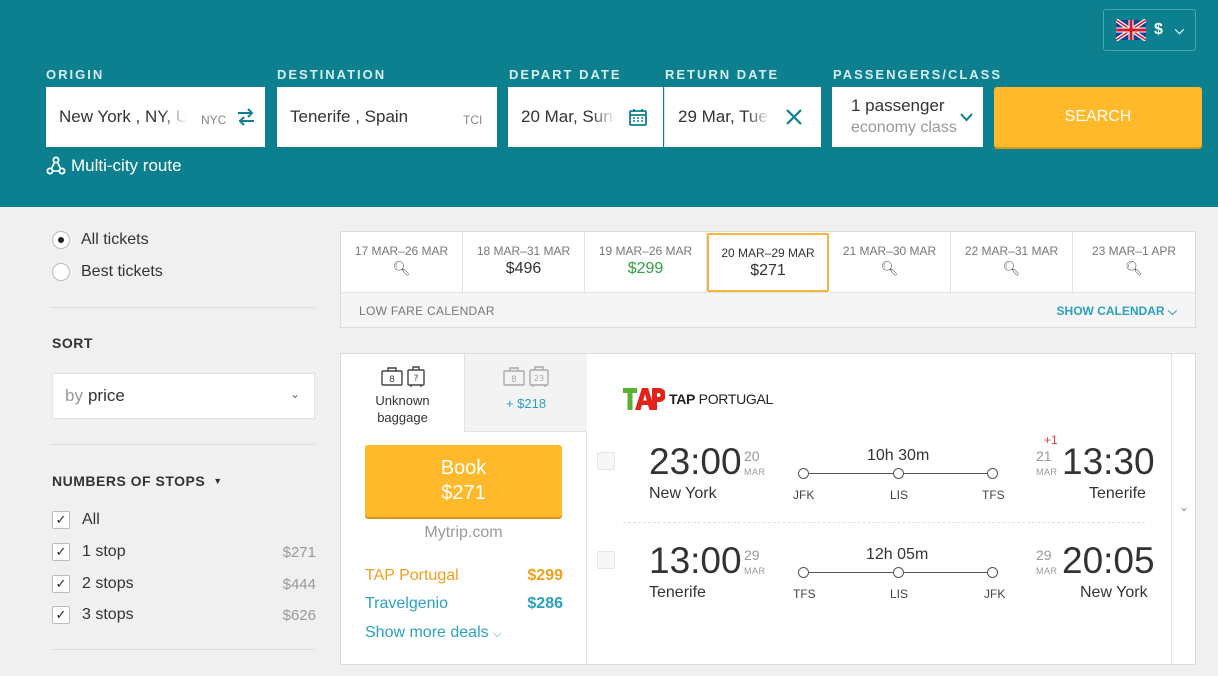  I want to click on departure-time: 13:00, so click(695, 560).